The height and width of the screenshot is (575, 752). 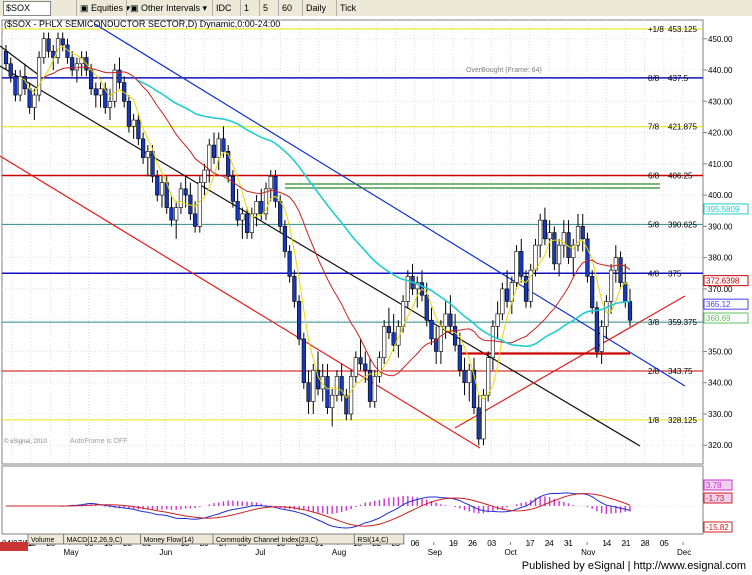 I want to click on x-tick-label: 28, so click(x=645, y=543).